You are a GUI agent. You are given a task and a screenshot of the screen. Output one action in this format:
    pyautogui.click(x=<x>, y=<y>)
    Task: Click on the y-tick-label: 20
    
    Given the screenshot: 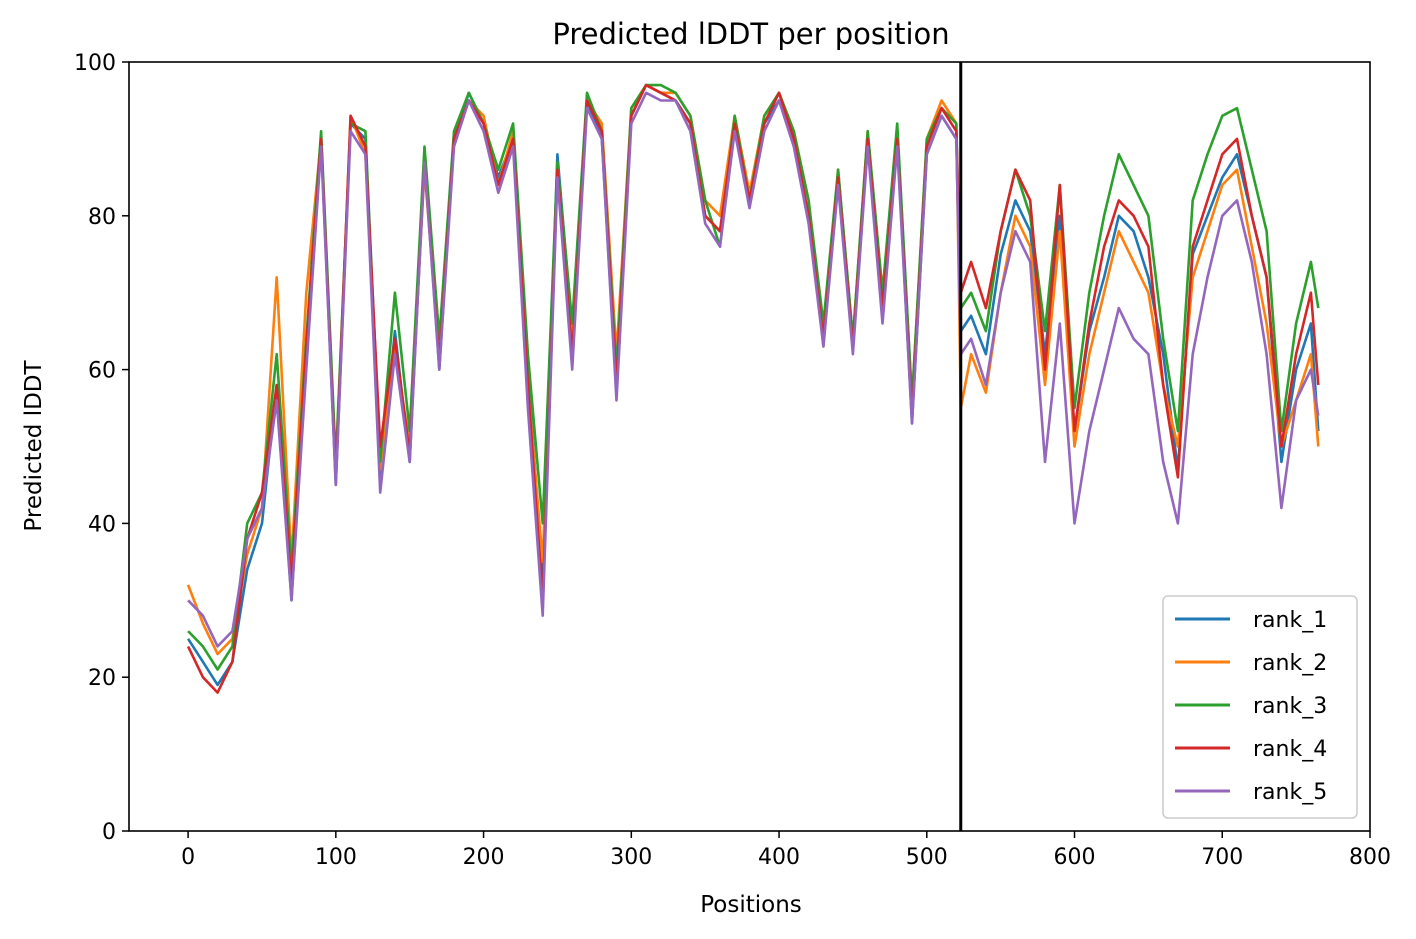 What is the action you would take?
    pyautogui.click(x=102, y=678)
    